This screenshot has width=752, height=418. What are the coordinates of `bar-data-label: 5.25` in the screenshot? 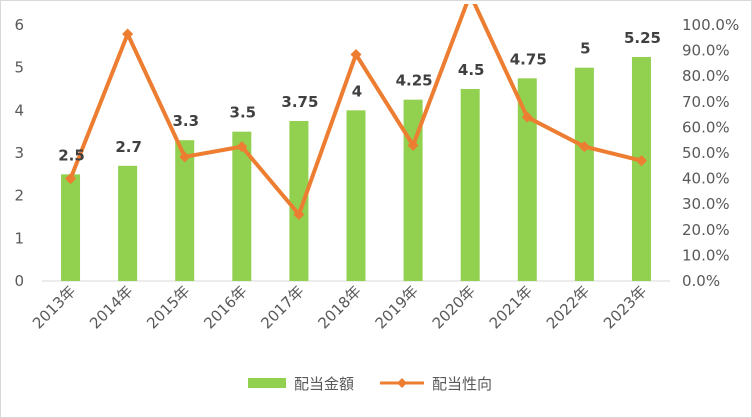 It's located at (642, 38).